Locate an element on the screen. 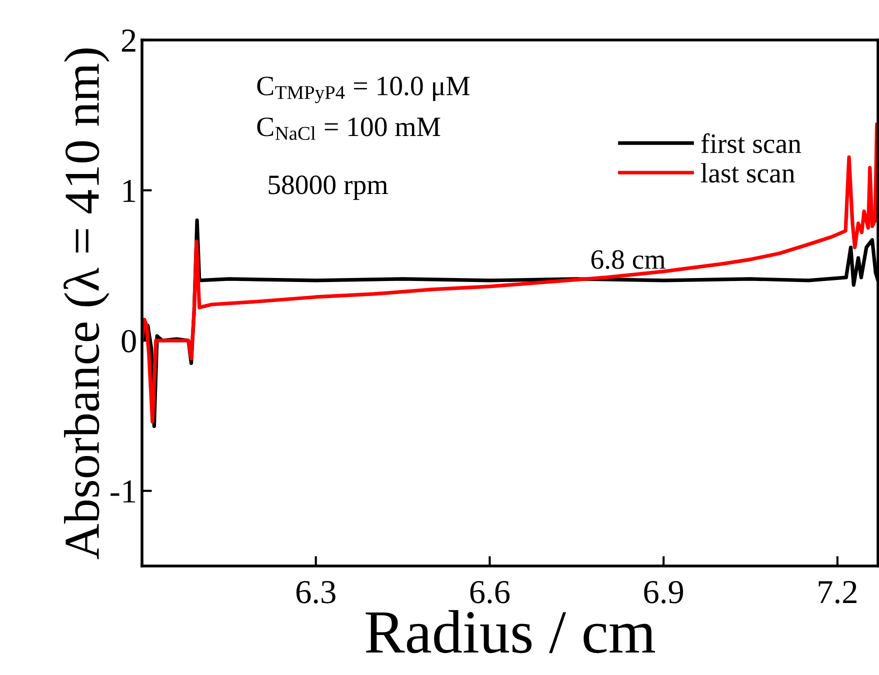 The image size is (879, 675). legend-label: first scan is located at coordinates (751, 143).